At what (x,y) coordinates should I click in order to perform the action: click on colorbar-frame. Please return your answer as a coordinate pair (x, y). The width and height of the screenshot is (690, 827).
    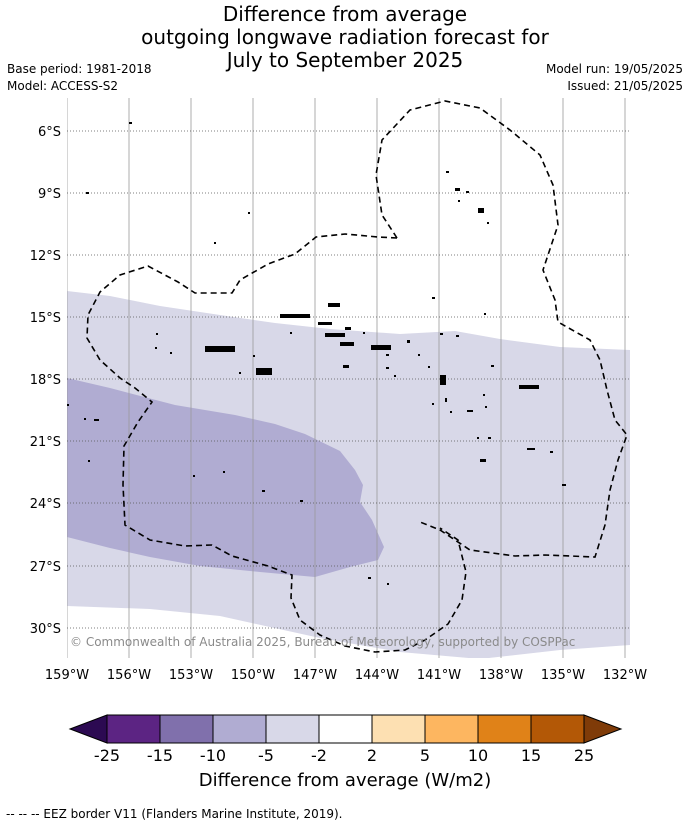
    Looking at the image, I should click on (345, 729).